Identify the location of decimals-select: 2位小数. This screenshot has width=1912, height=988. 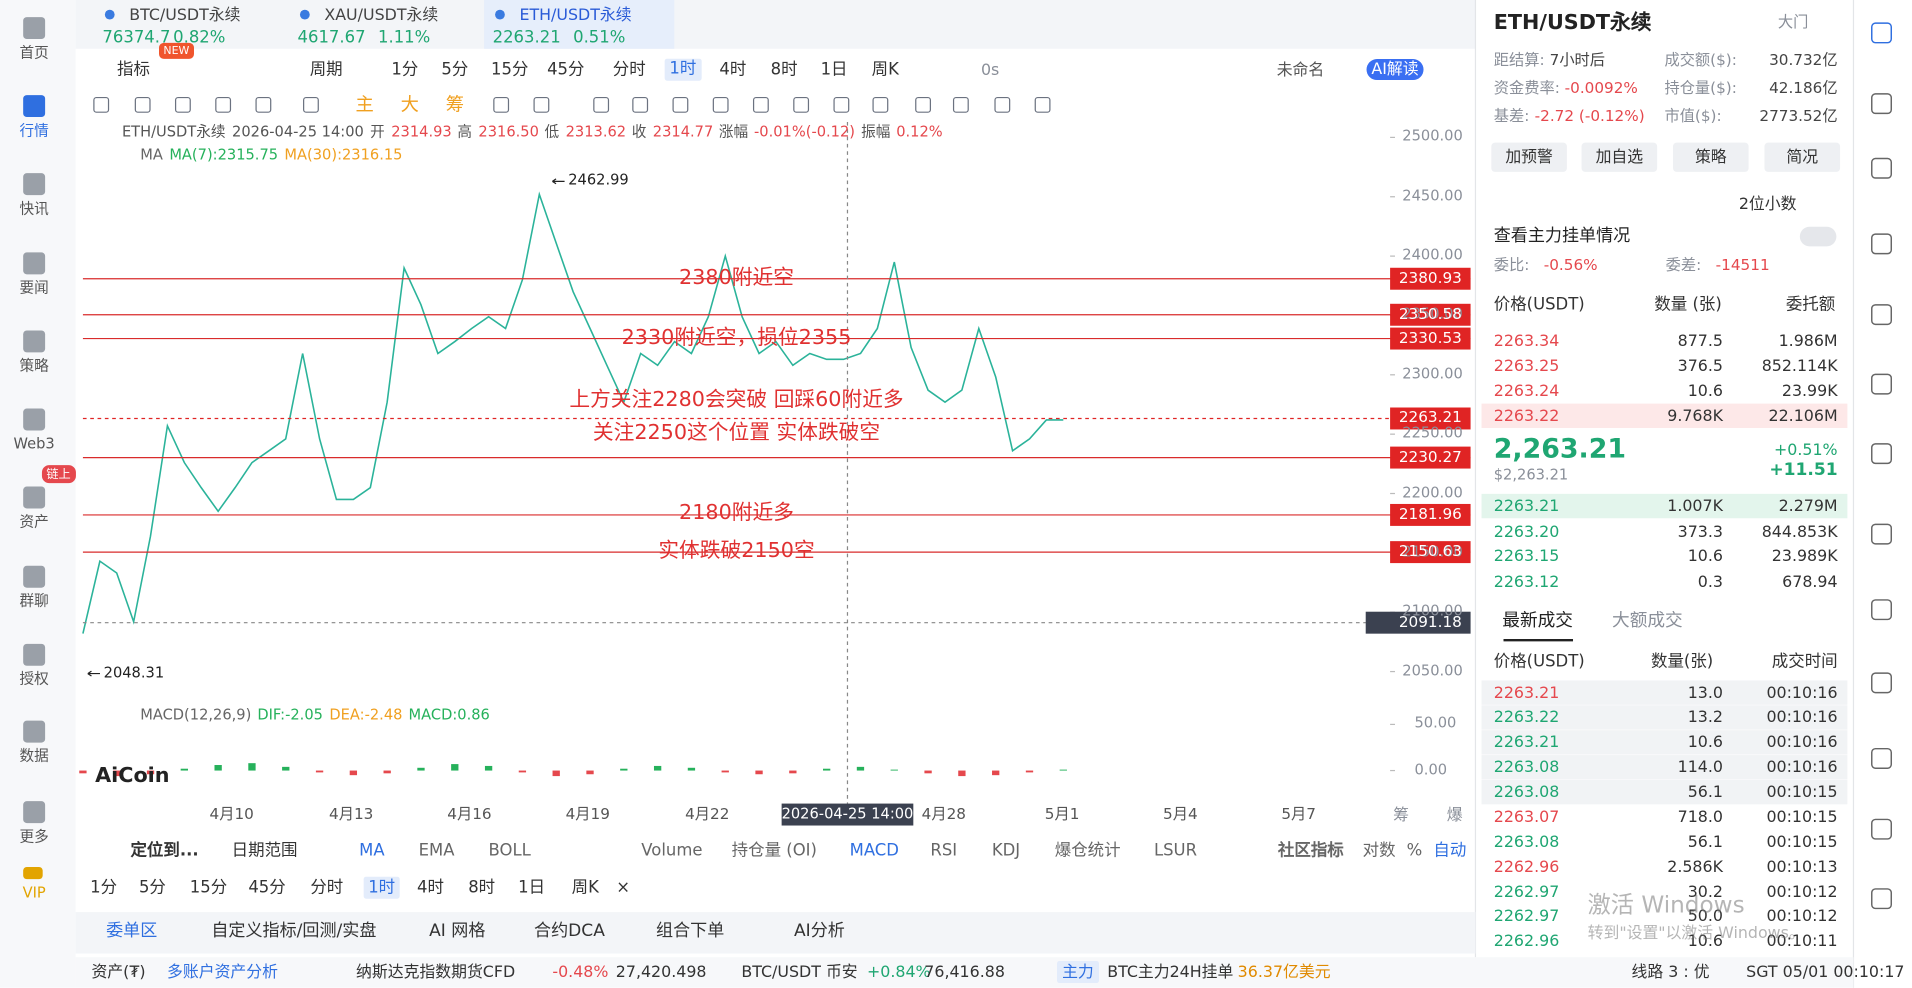
(1767, 203).